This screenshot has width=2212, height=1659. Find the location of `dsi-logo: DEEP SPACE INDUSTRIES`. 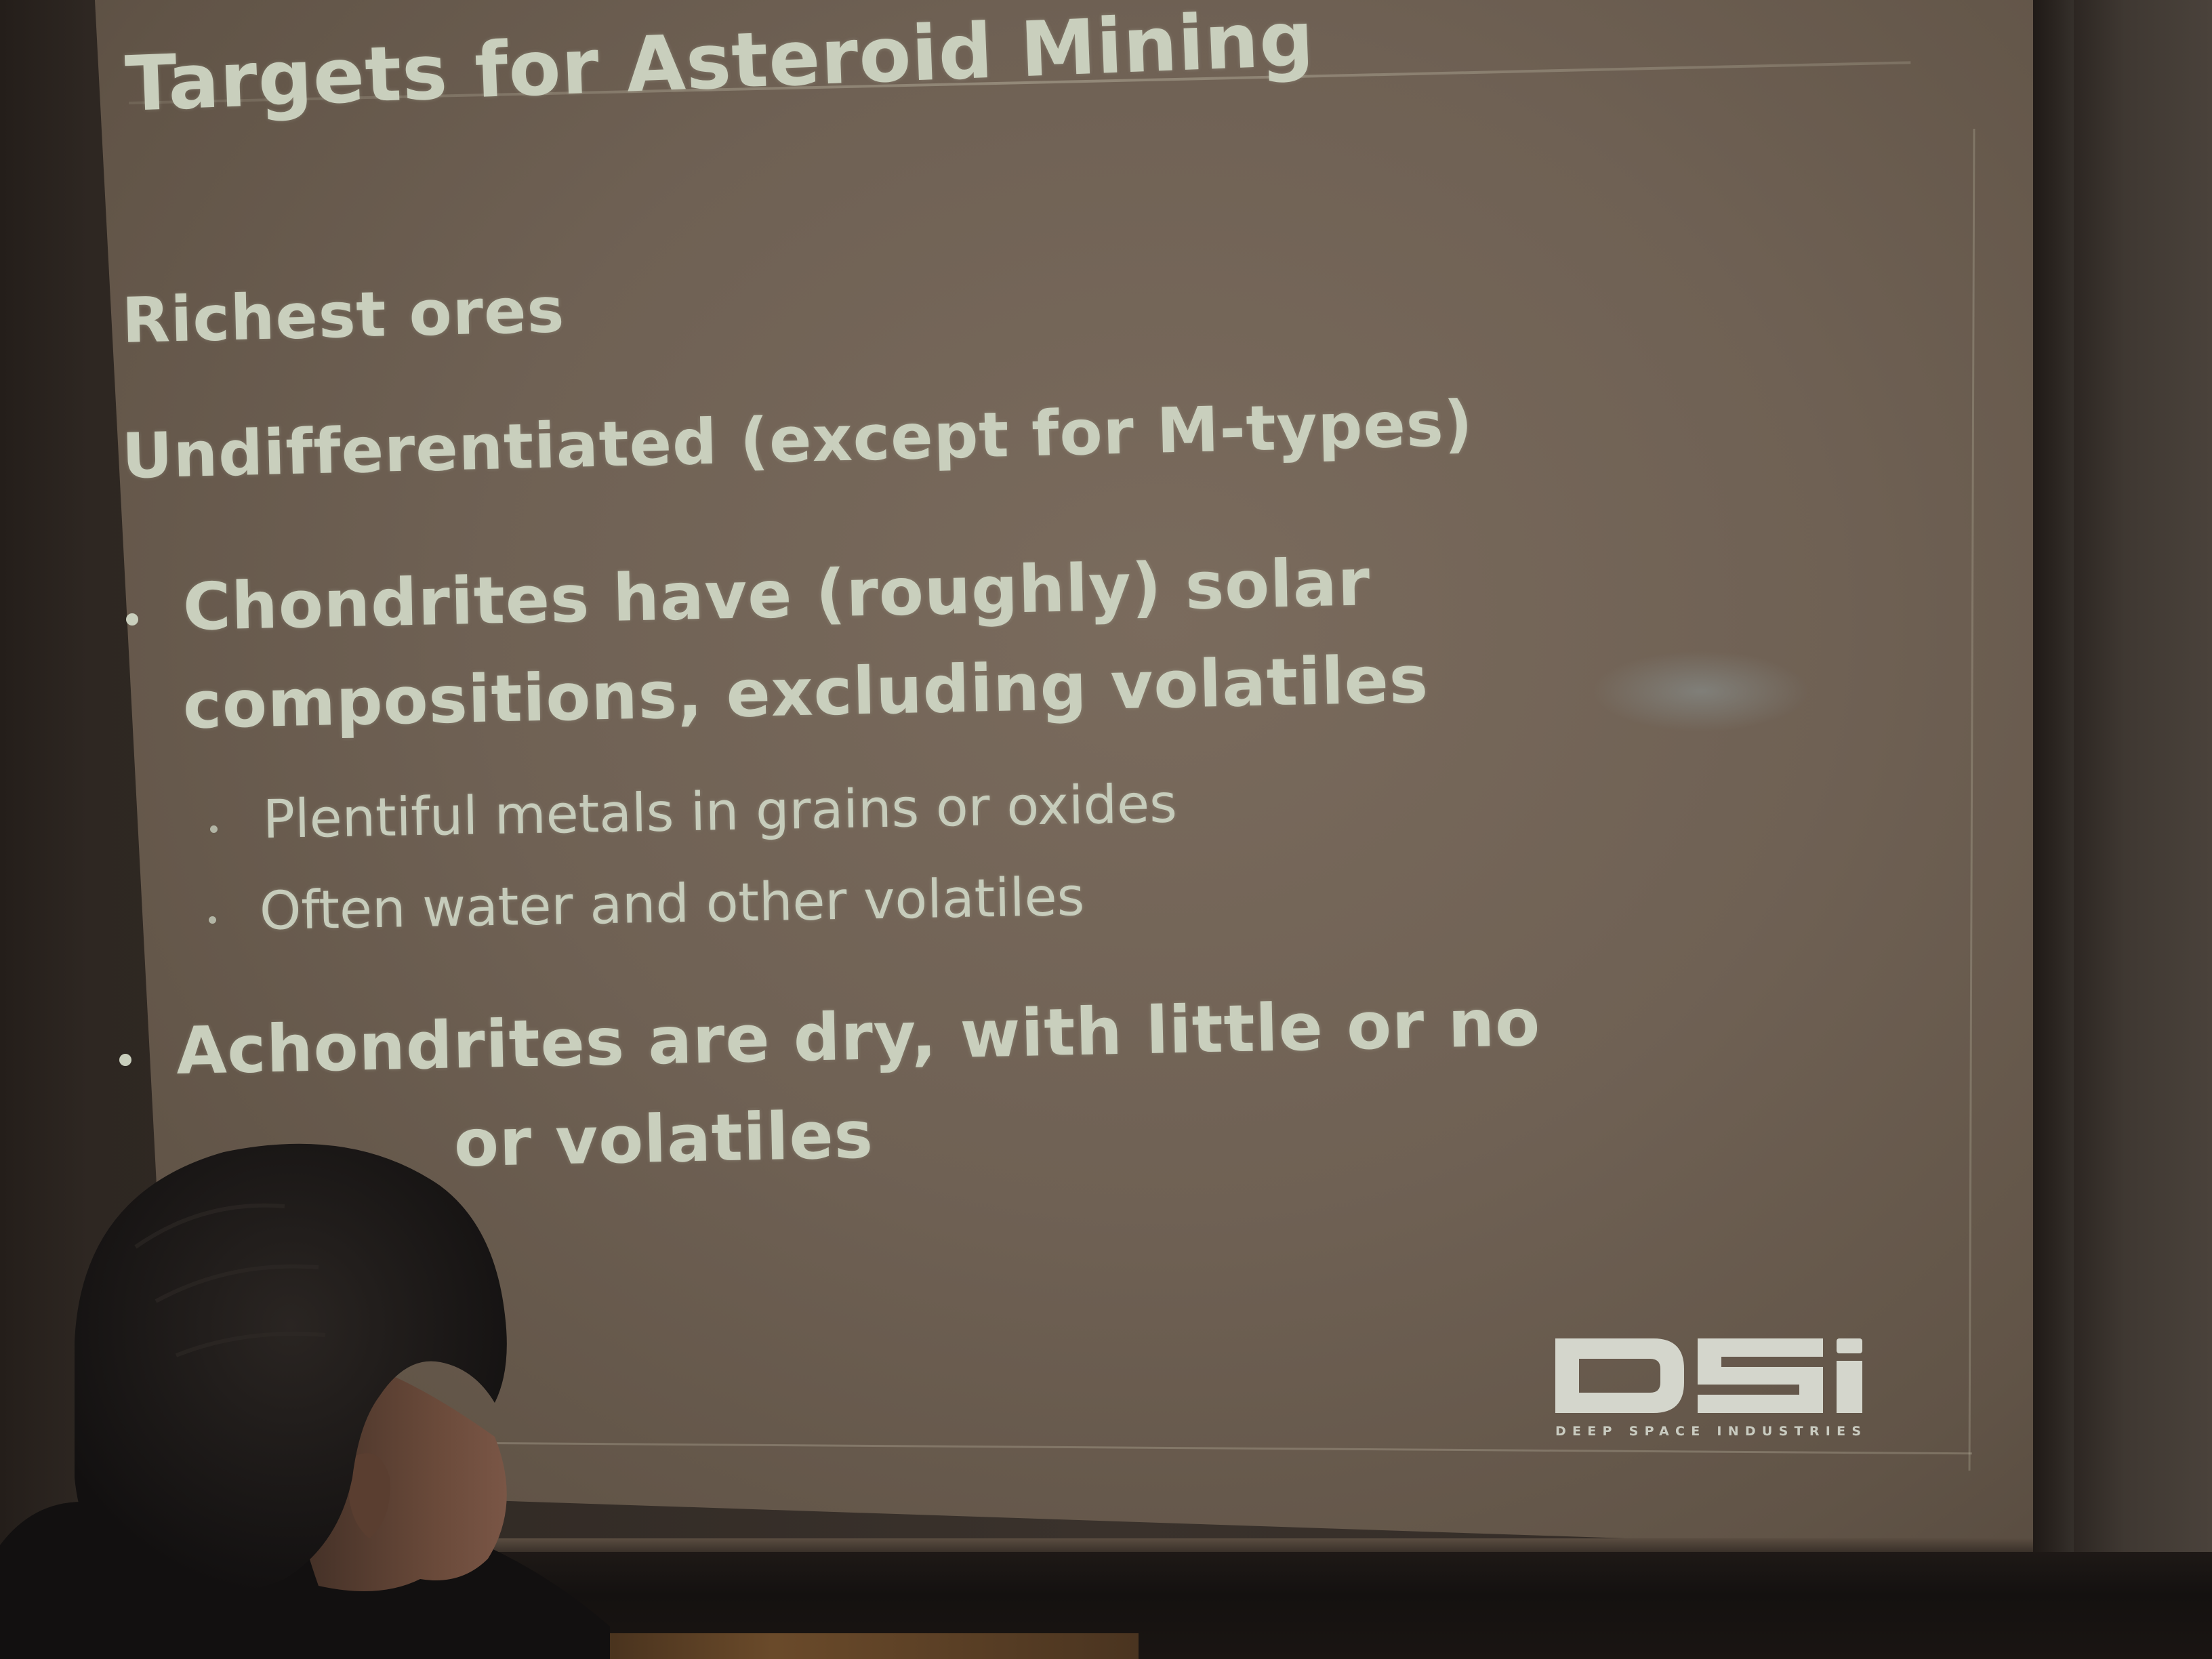

dsi-logo: DEEP SPACE INDUSTRIES is located at coordinates (1709, 1388).